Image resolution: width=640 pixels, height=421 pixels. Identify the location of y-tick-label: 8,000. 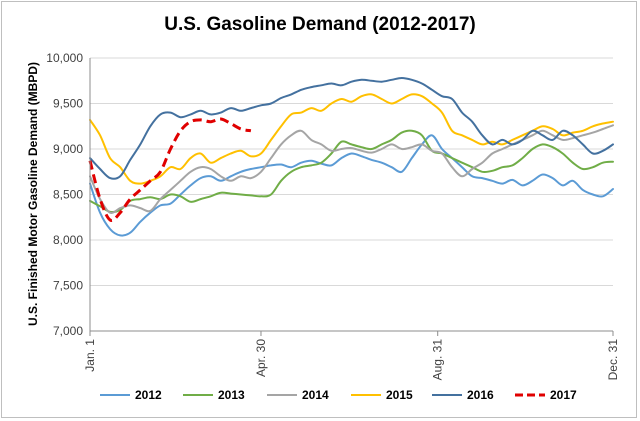
(68, 240).